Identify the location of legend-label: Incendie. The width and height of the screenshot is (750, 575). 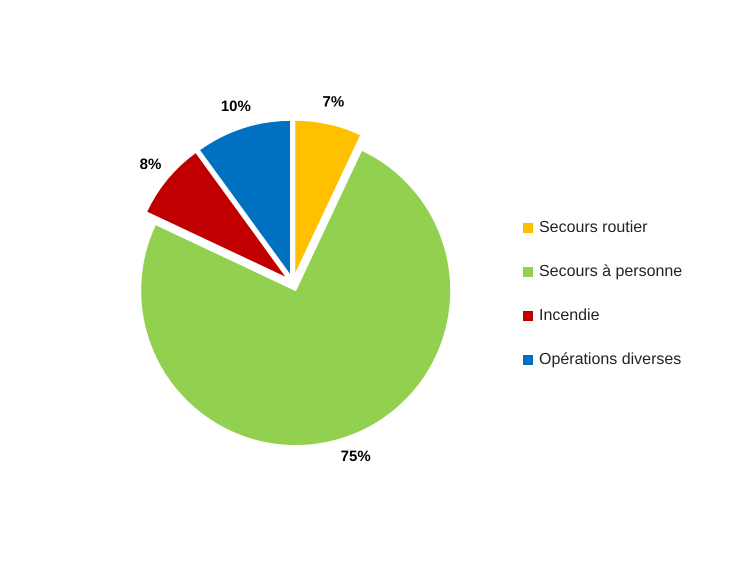
(569, 315).